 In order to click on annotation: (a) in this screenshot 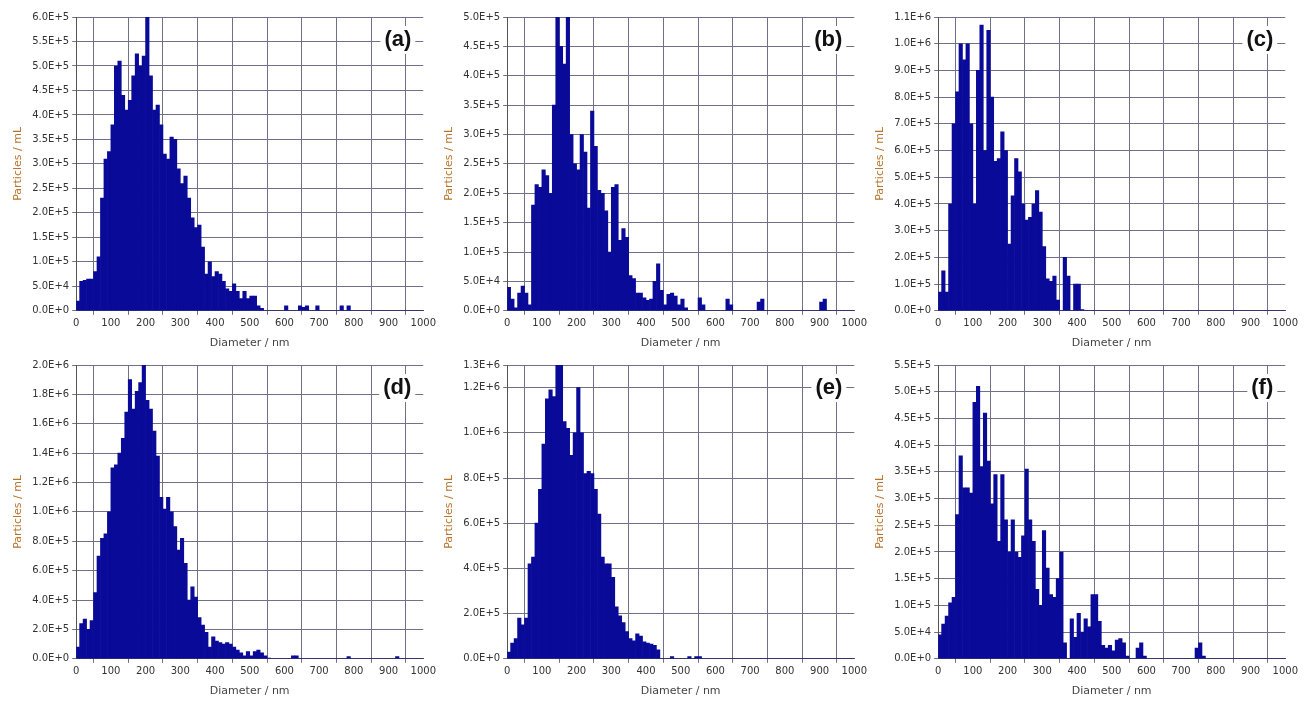, I will do `click(398, 39)`.